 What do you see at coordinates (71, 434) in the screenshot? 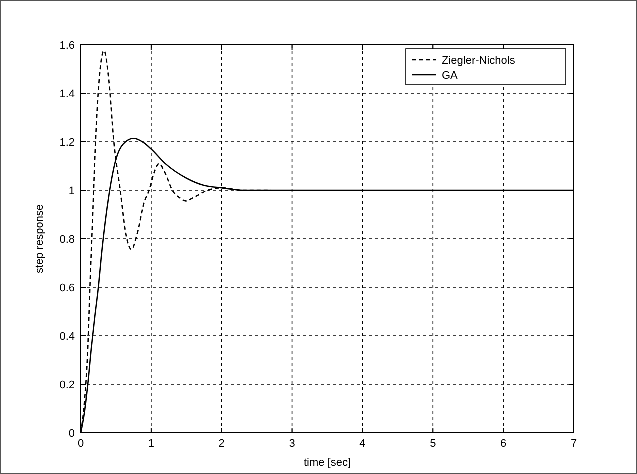
I see `y-tick-label: 0` at bounding box center [71, 434].